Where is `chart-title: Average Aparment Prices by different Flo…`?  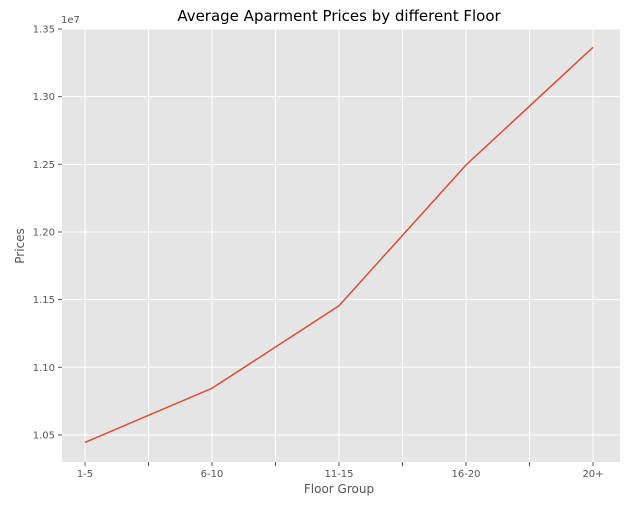 chart-title: Average Aparment Prices by different Flo… is located at coordinates (339, 16).